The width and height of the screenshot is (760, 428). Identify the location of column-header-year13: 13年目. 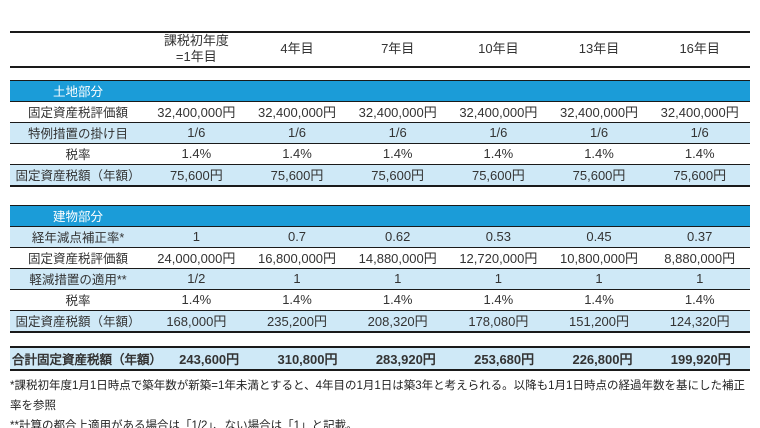
(599, 49).